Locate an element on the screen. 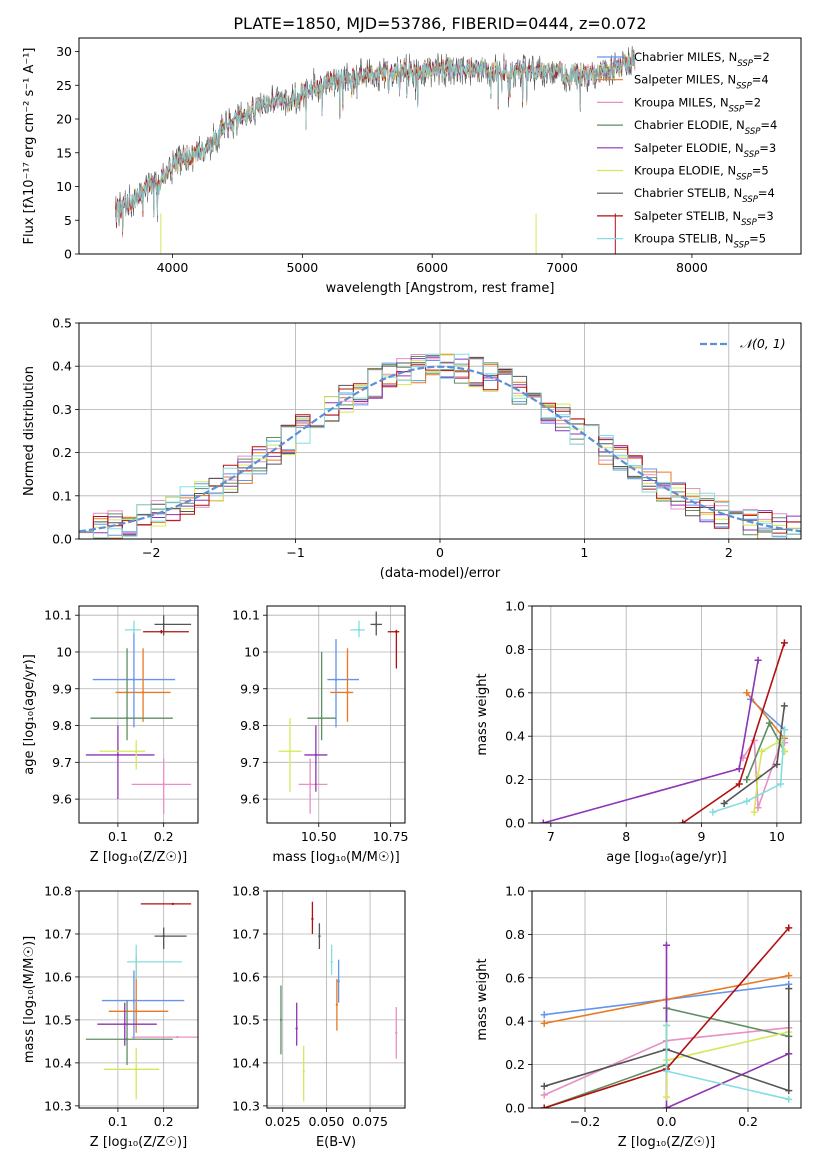 The height and width of the screenshot is (1170, 819). spectrum-legend-entry: Kroupa MILES, NSSP=2 is located at coordinates (697, 104).